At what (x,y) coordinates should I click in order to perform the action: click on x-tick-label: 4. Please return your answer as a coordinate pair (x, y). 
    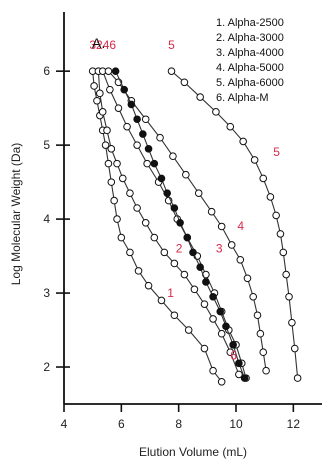
    Looking at the image, I should click on (64, 424).